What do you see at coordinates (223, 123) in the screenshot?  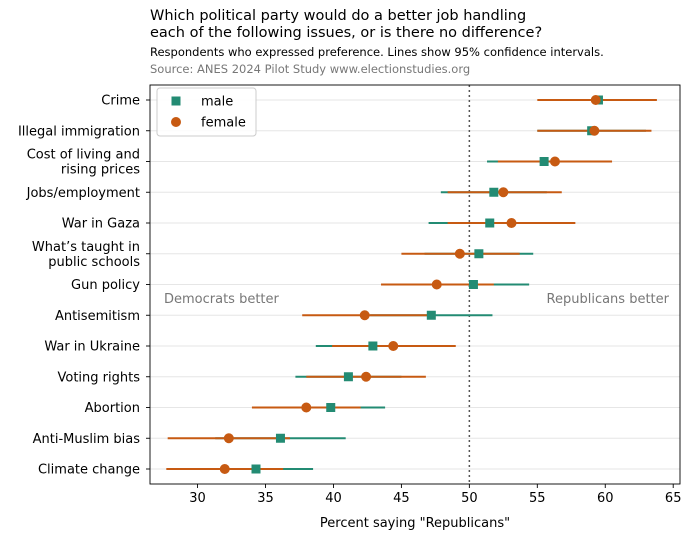 I see `legend-label-female: female` at bounding box center [223, 123].